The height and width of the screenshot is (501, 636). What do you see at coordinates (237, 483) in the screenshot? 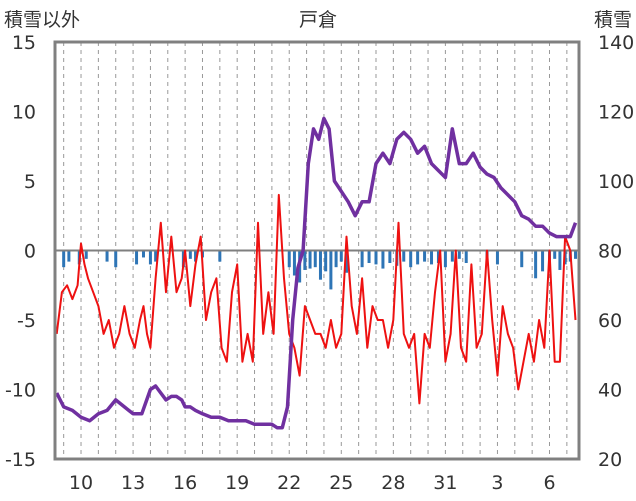
I see `x-tick-label: 19` at bounding box center [237, 483].